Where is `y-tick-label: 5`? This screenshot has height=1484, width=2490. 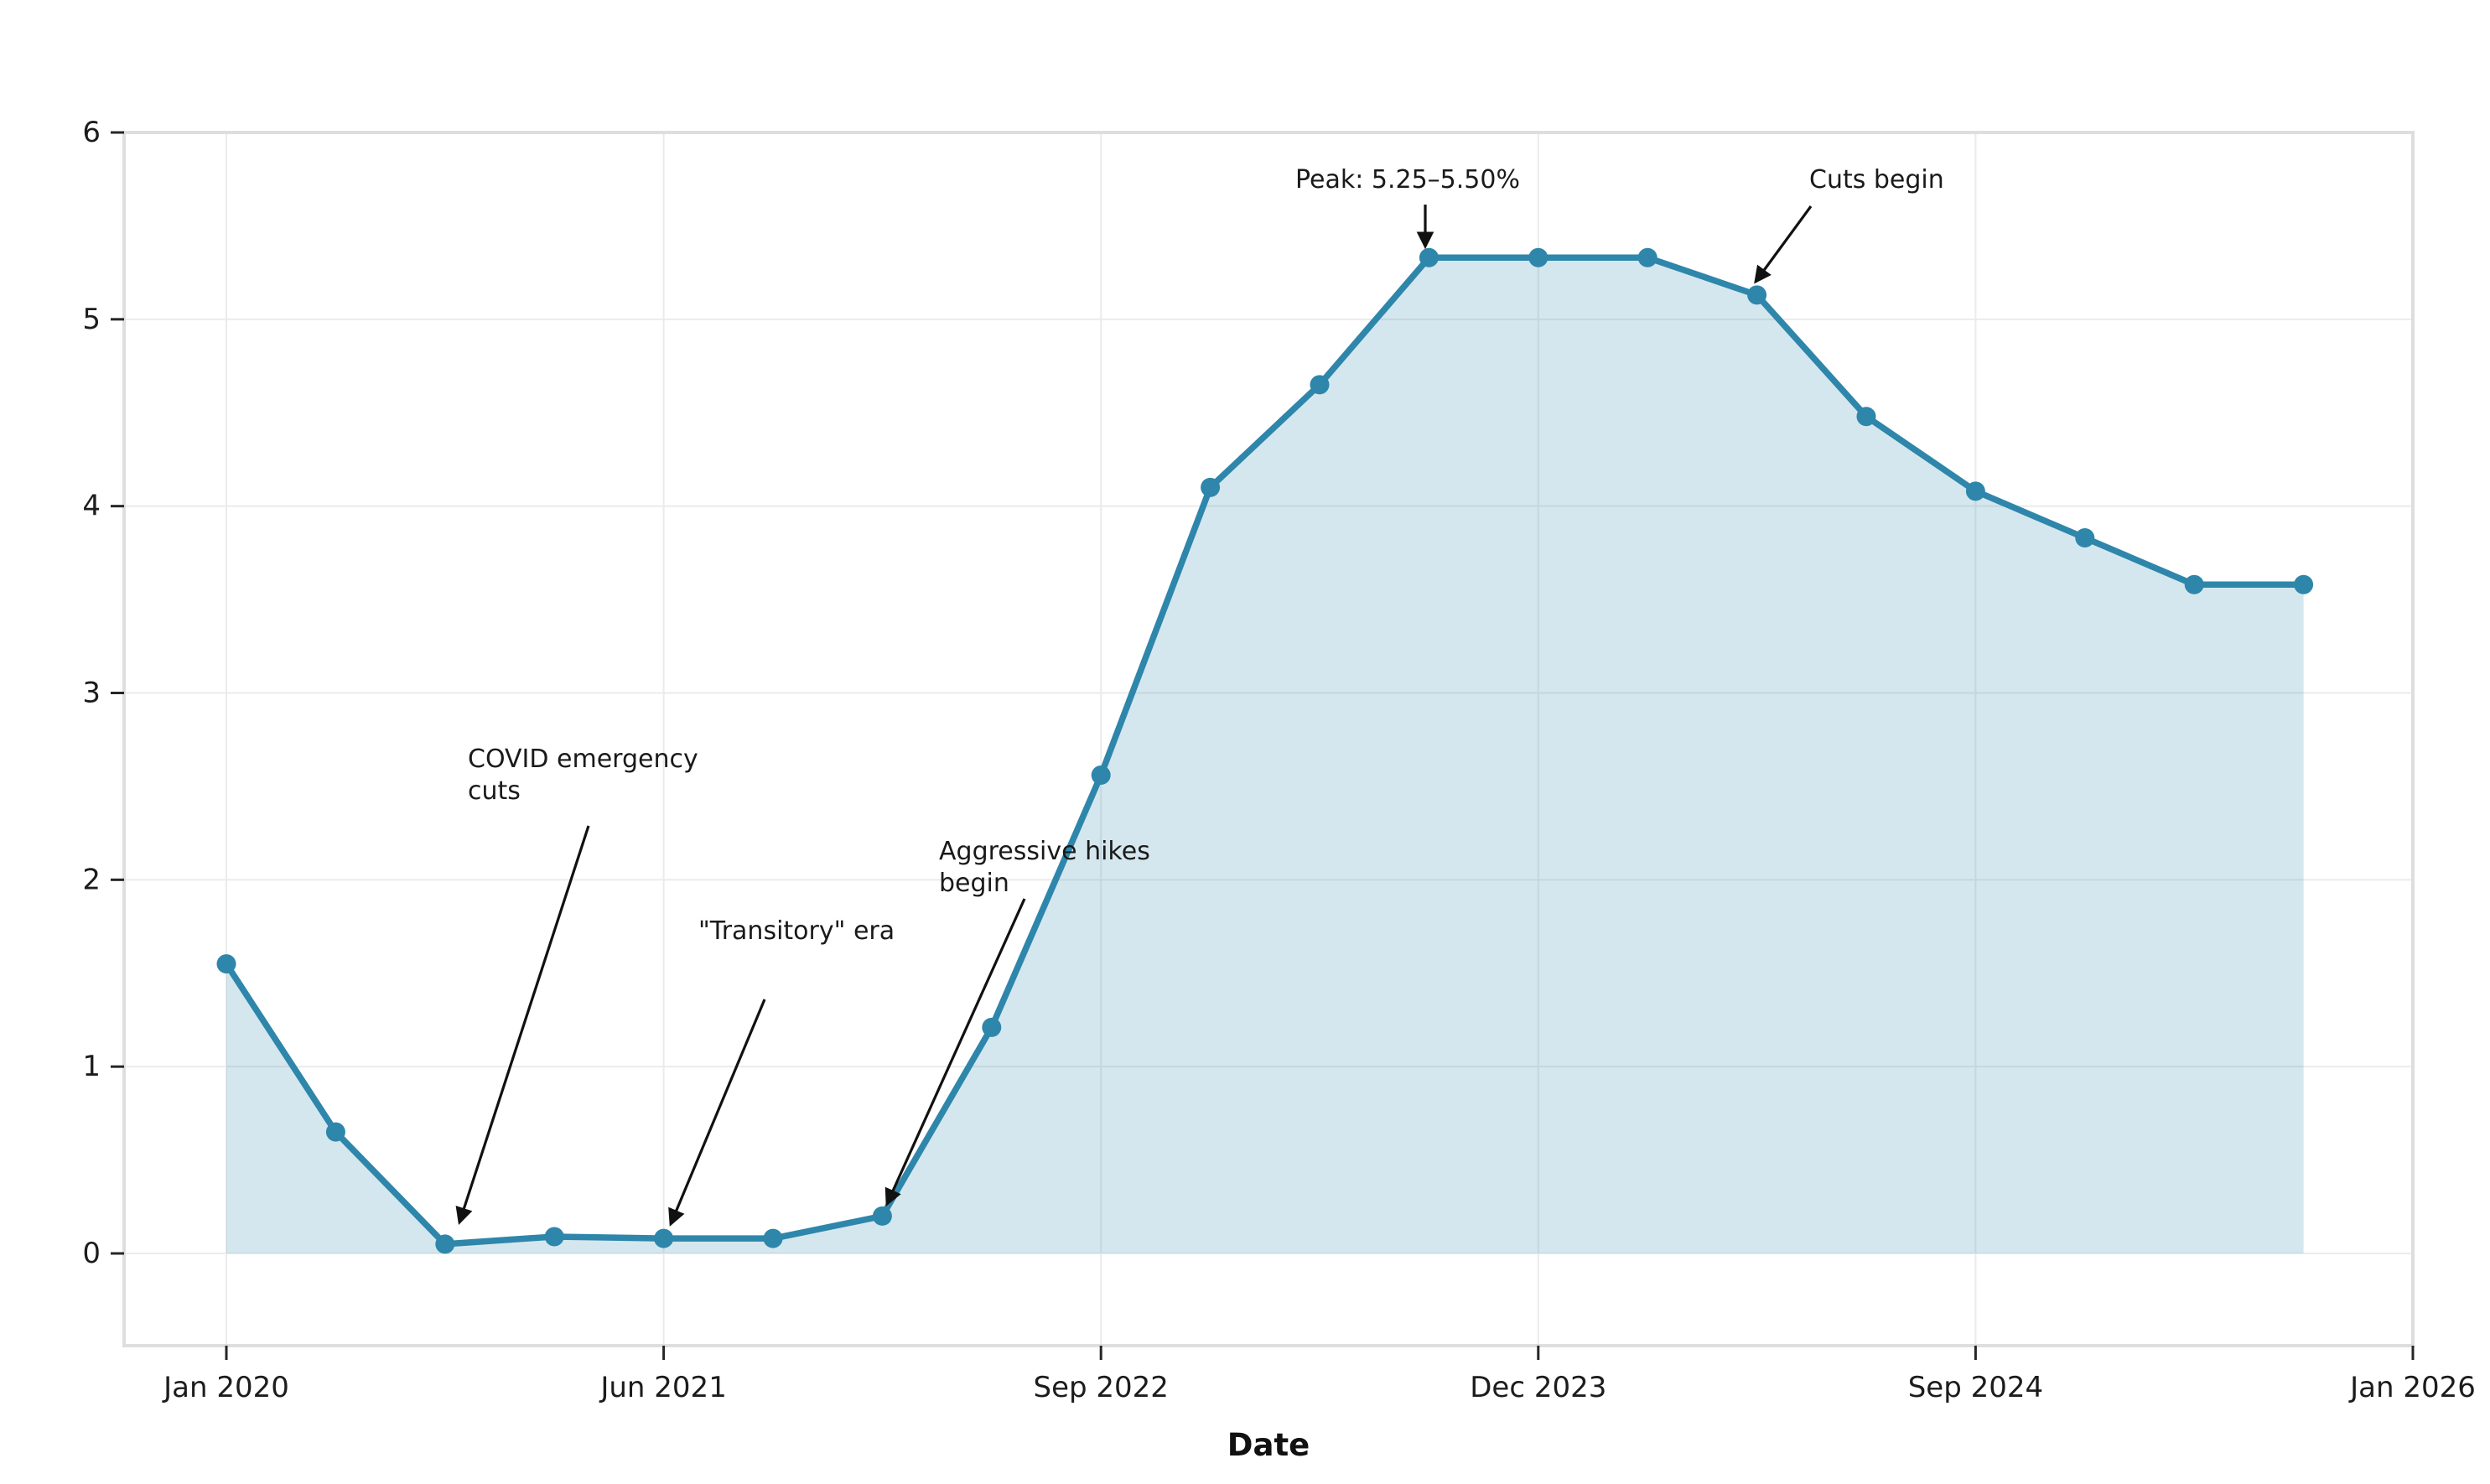
y-tick-label: 5 is located at coordinates (91, 319).